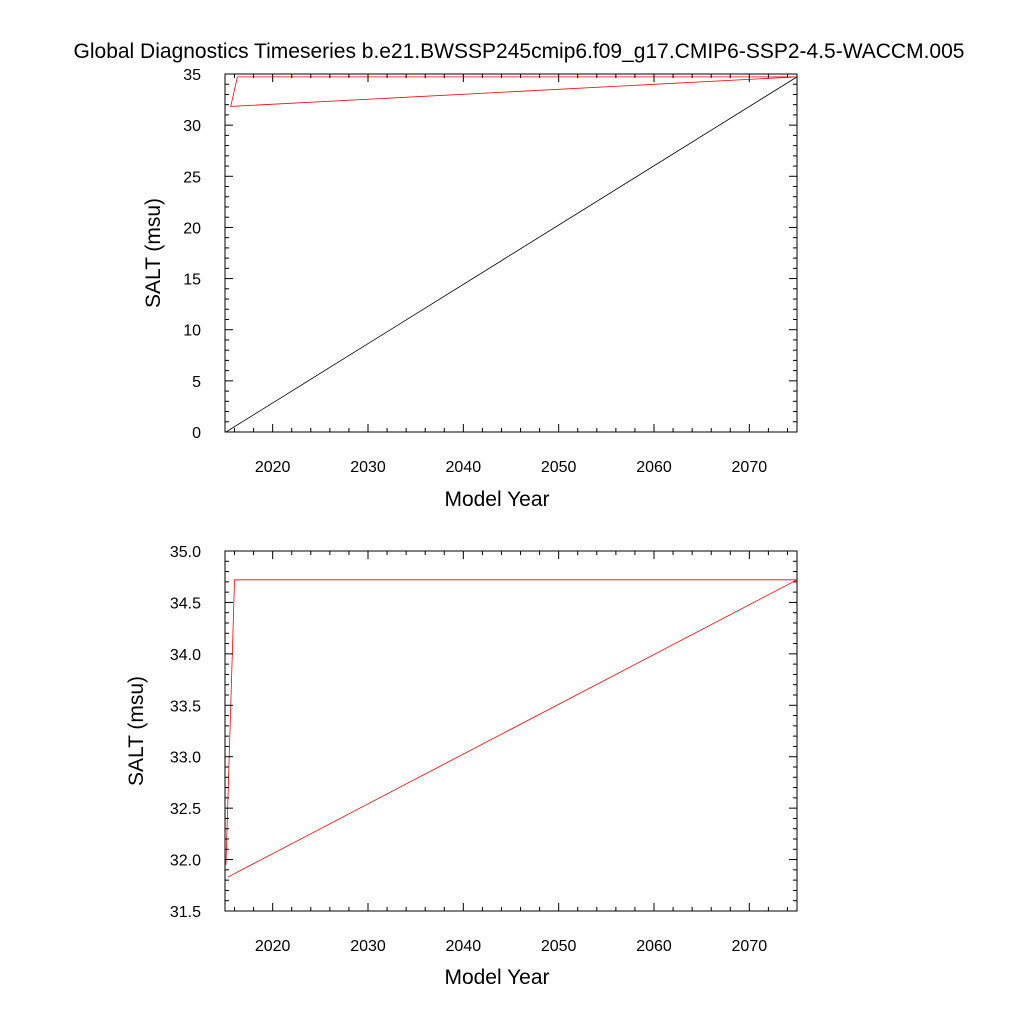  What do you see at coordinates (196, 433) in the screenshot?
I see `y-tick-label: 0` at bounding box center [196, 433].